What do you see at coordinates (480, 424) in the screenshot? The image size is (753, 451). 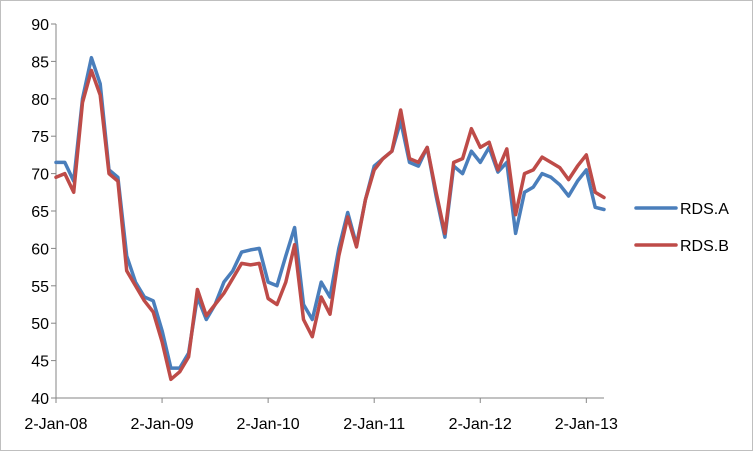 I see `x-tick-label: 2-Jan-12` at bounding box center [480, 424].